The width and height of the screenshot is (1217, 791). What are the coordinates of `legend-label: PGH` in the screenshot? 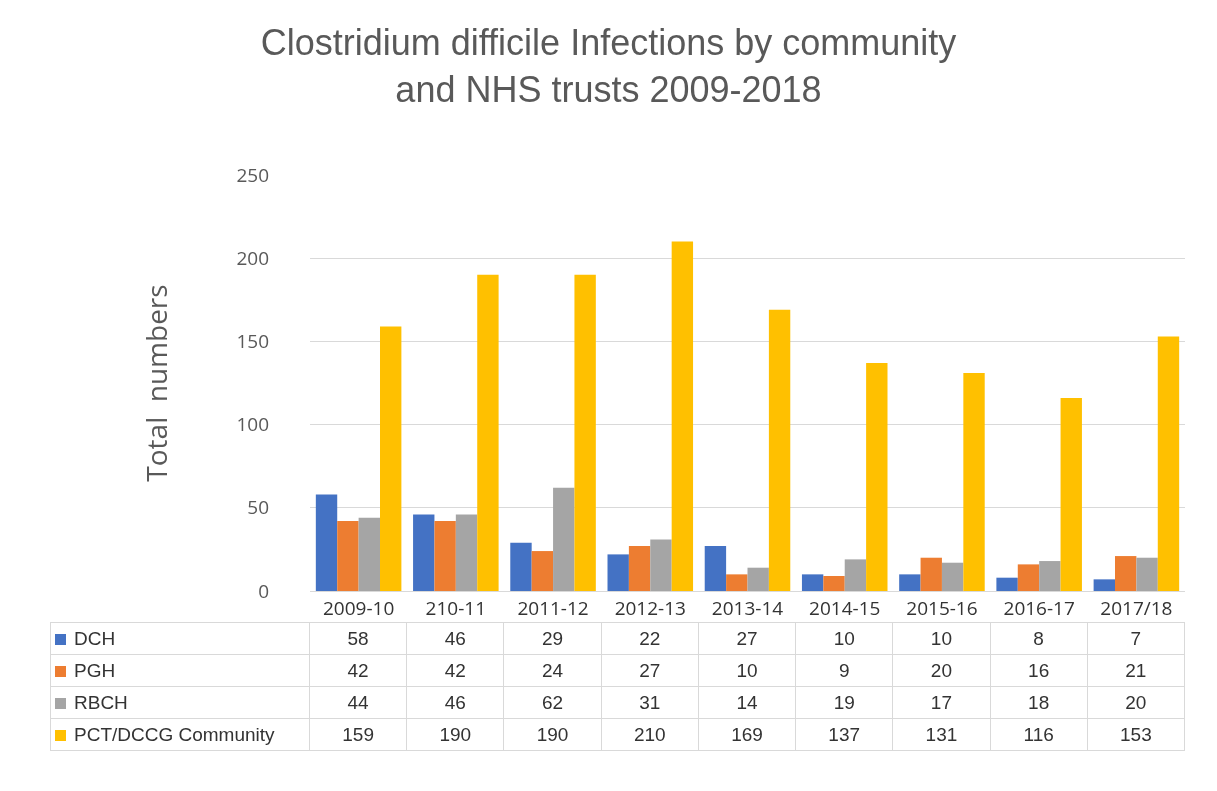 It's located at (95, 670).